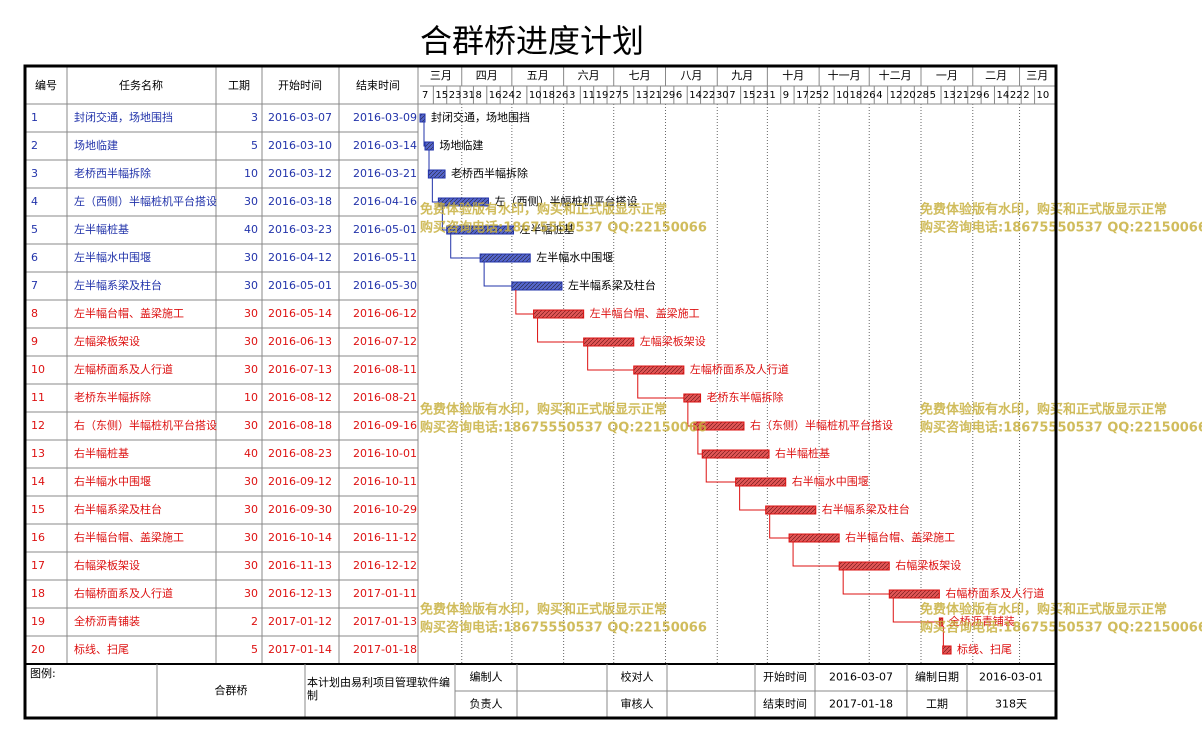  Describe the element at coordinates (96, 145) in the screenshot. I see `task-name: 场地临建` at that location.